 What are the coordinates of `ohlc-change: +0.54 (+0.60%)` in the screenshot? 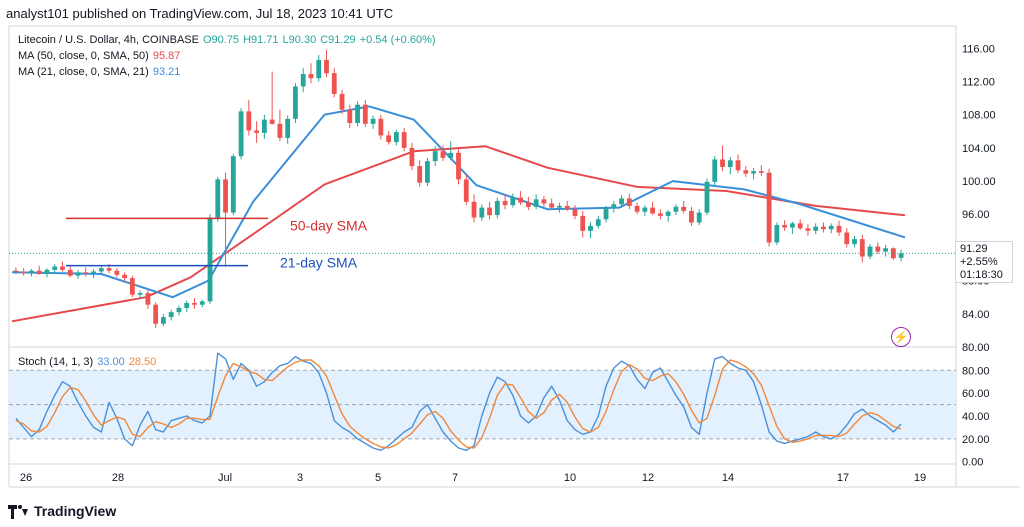 It's located at (397, 40).